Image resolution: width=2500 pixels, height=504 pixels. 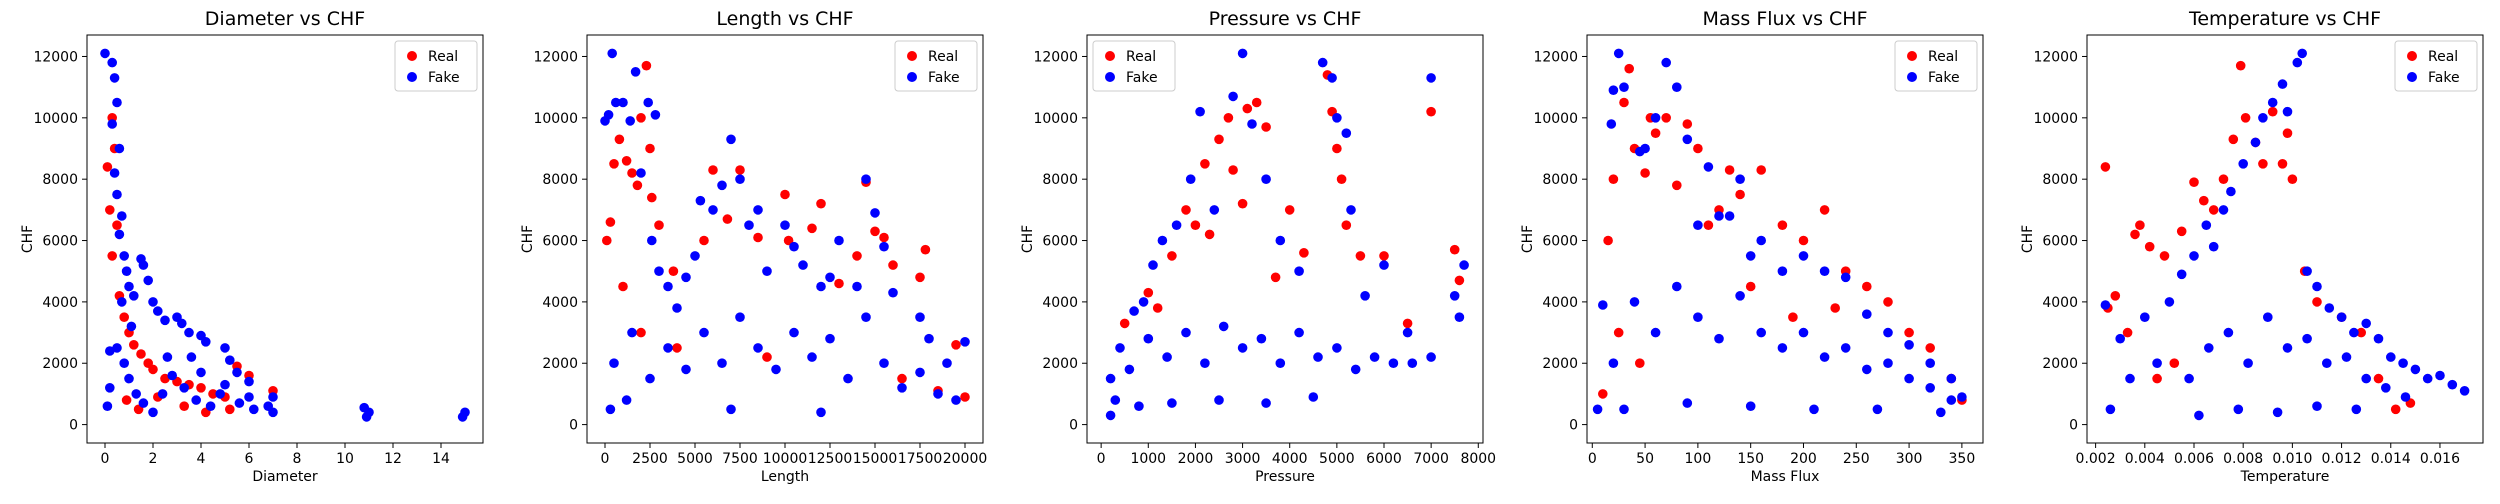 I want to click on legend-marker-real, so click(x=912, y=56).